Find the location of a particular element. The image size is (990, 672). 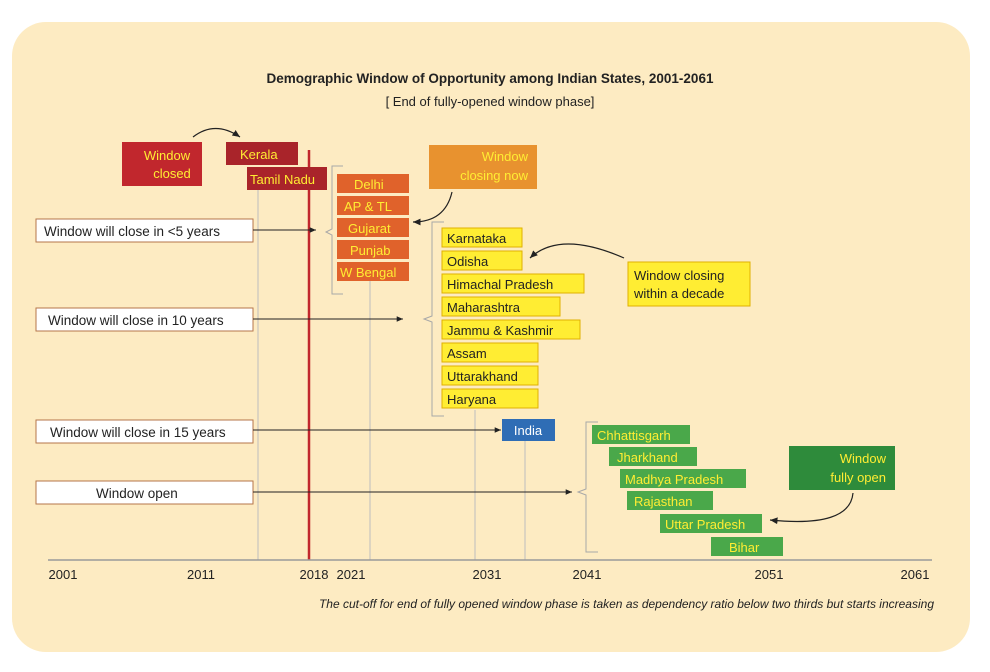

state-jharkhand-label: Jharkhand is located at coordinates (647, 457).